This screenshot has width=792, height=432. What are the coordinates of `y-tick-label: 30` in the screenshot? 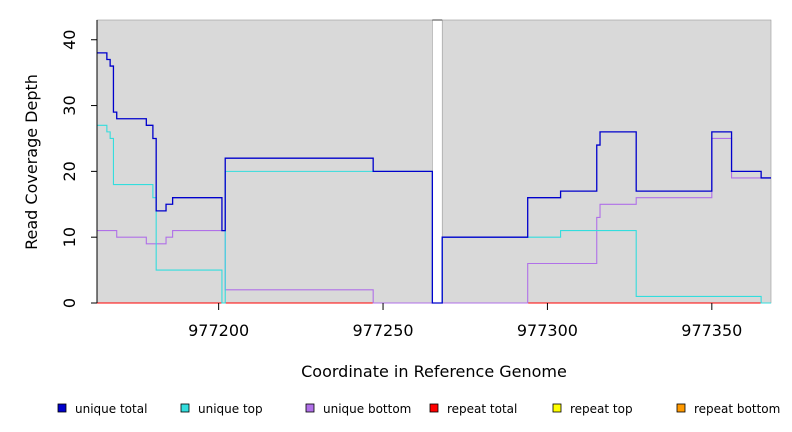 It's located at (69, 105).